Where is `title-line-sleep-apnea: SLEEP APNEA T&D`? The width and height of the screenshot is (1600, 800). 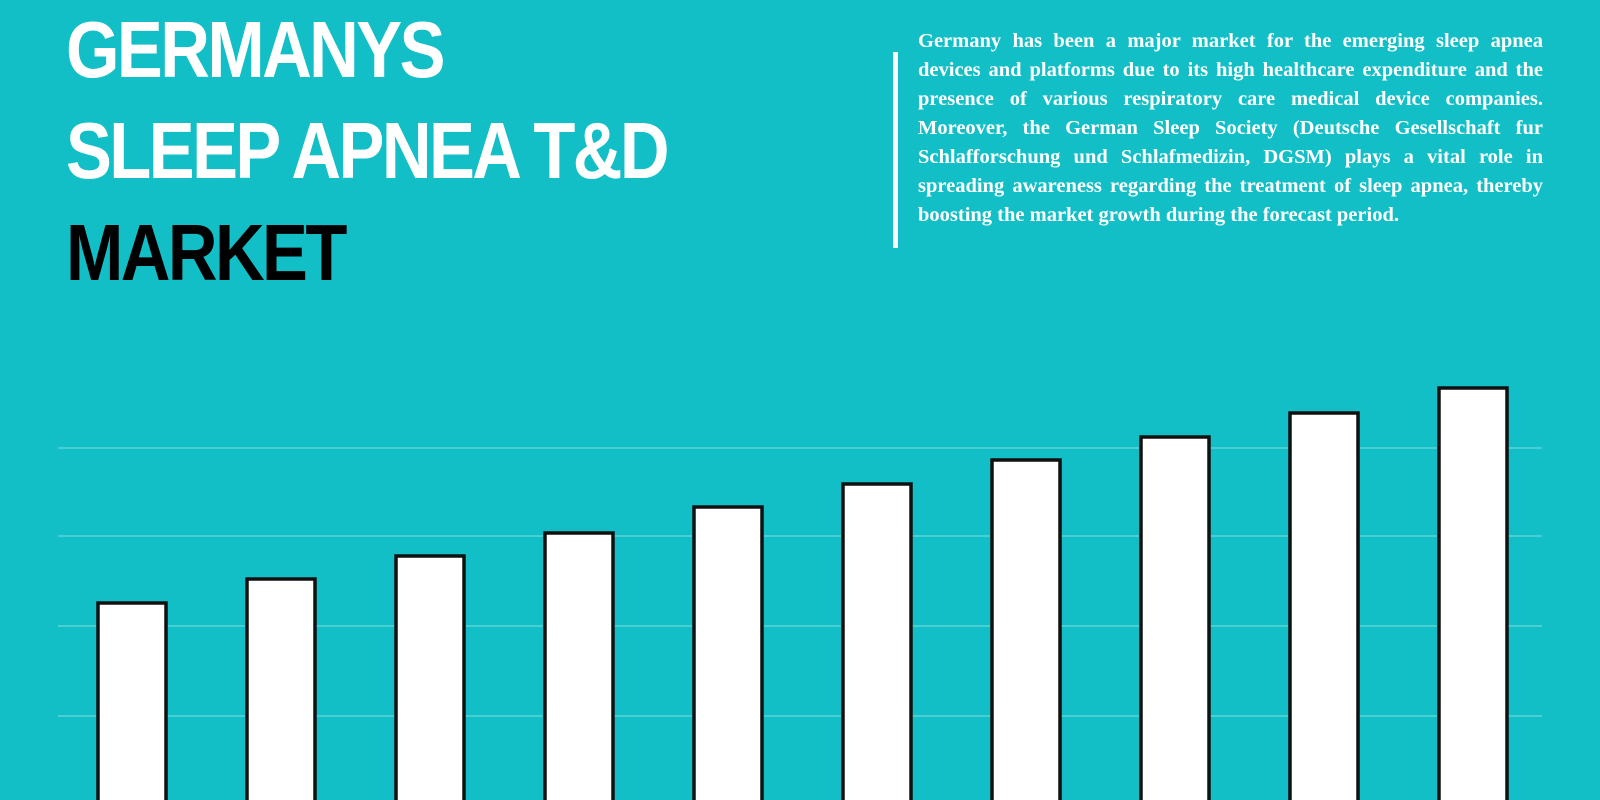 title-line-sleep-apnea: SLEEP APNEA T&D is located at coordinates (368, 150).